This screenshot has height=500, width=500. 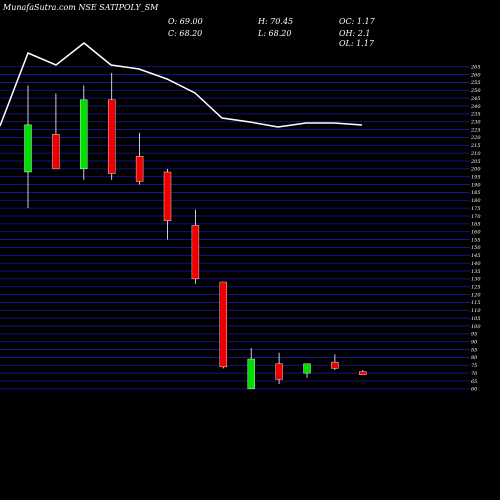 What do you see at coordinates (475, 68) in the screenshot?
I see `y-tick-label: 265` at bounding box center [475, 68].